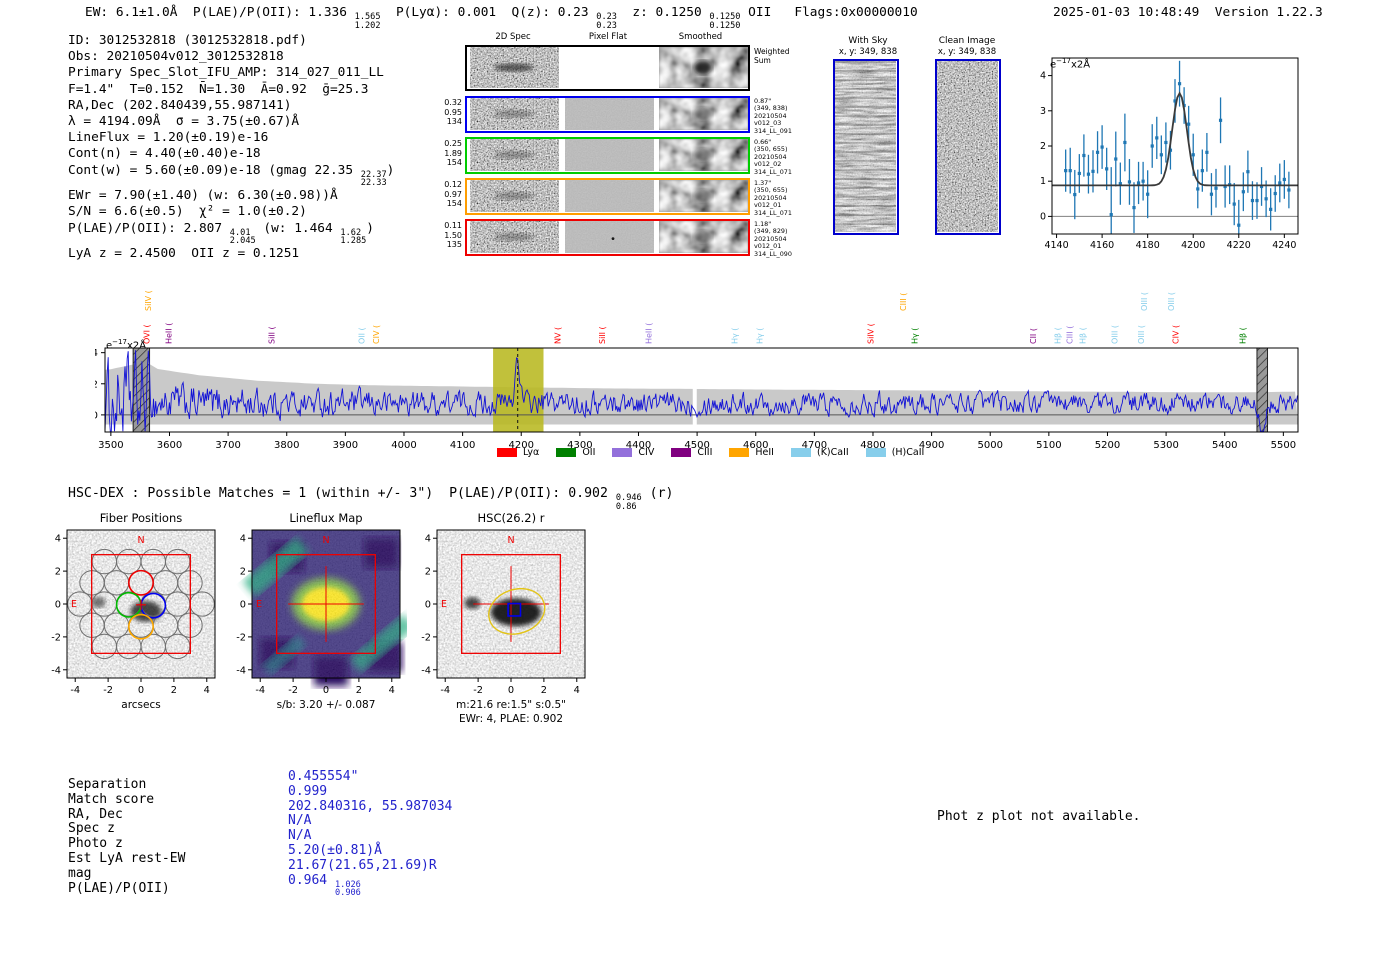  I want to click on legend-label: OII, so click(589, 452).